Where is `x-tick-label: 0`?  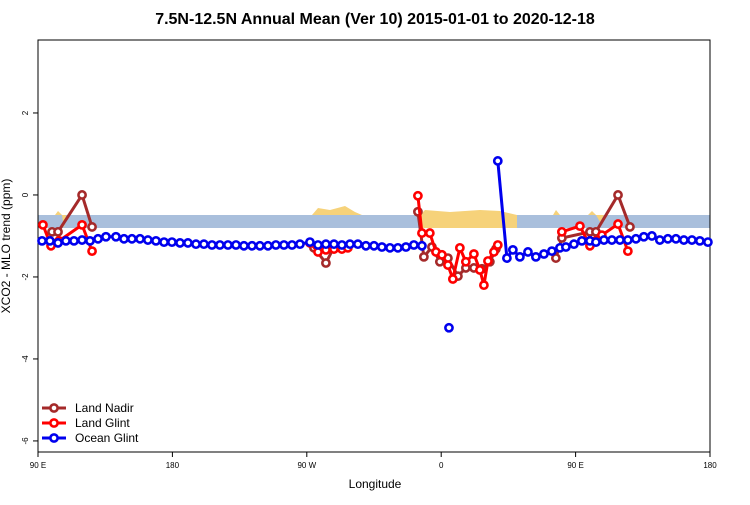
x-tick-label: 0 is located at coordinates (441, 465).